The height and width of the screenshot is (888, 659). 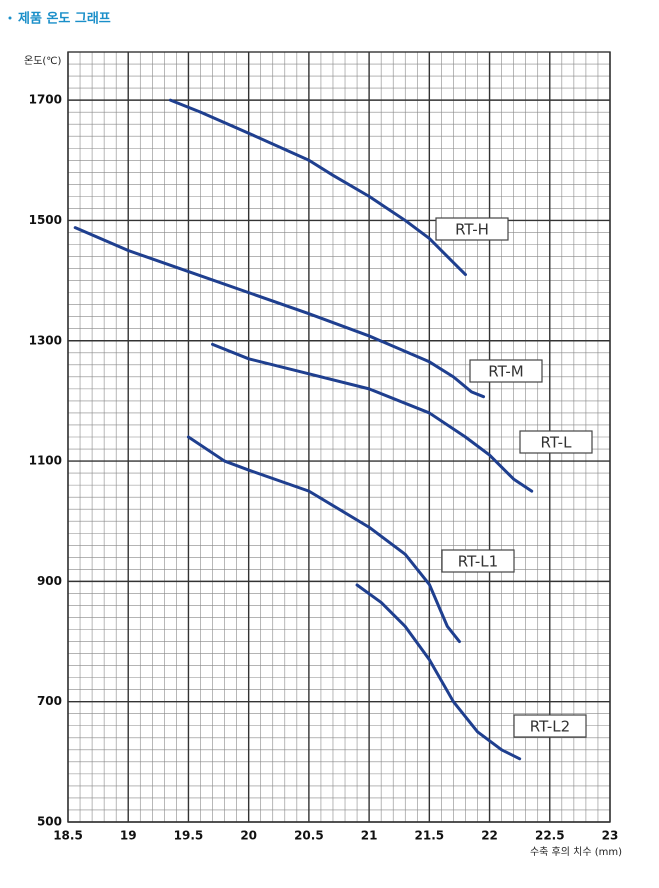 I want to click on legend-label: RT-L, so click(x=557, y=443).